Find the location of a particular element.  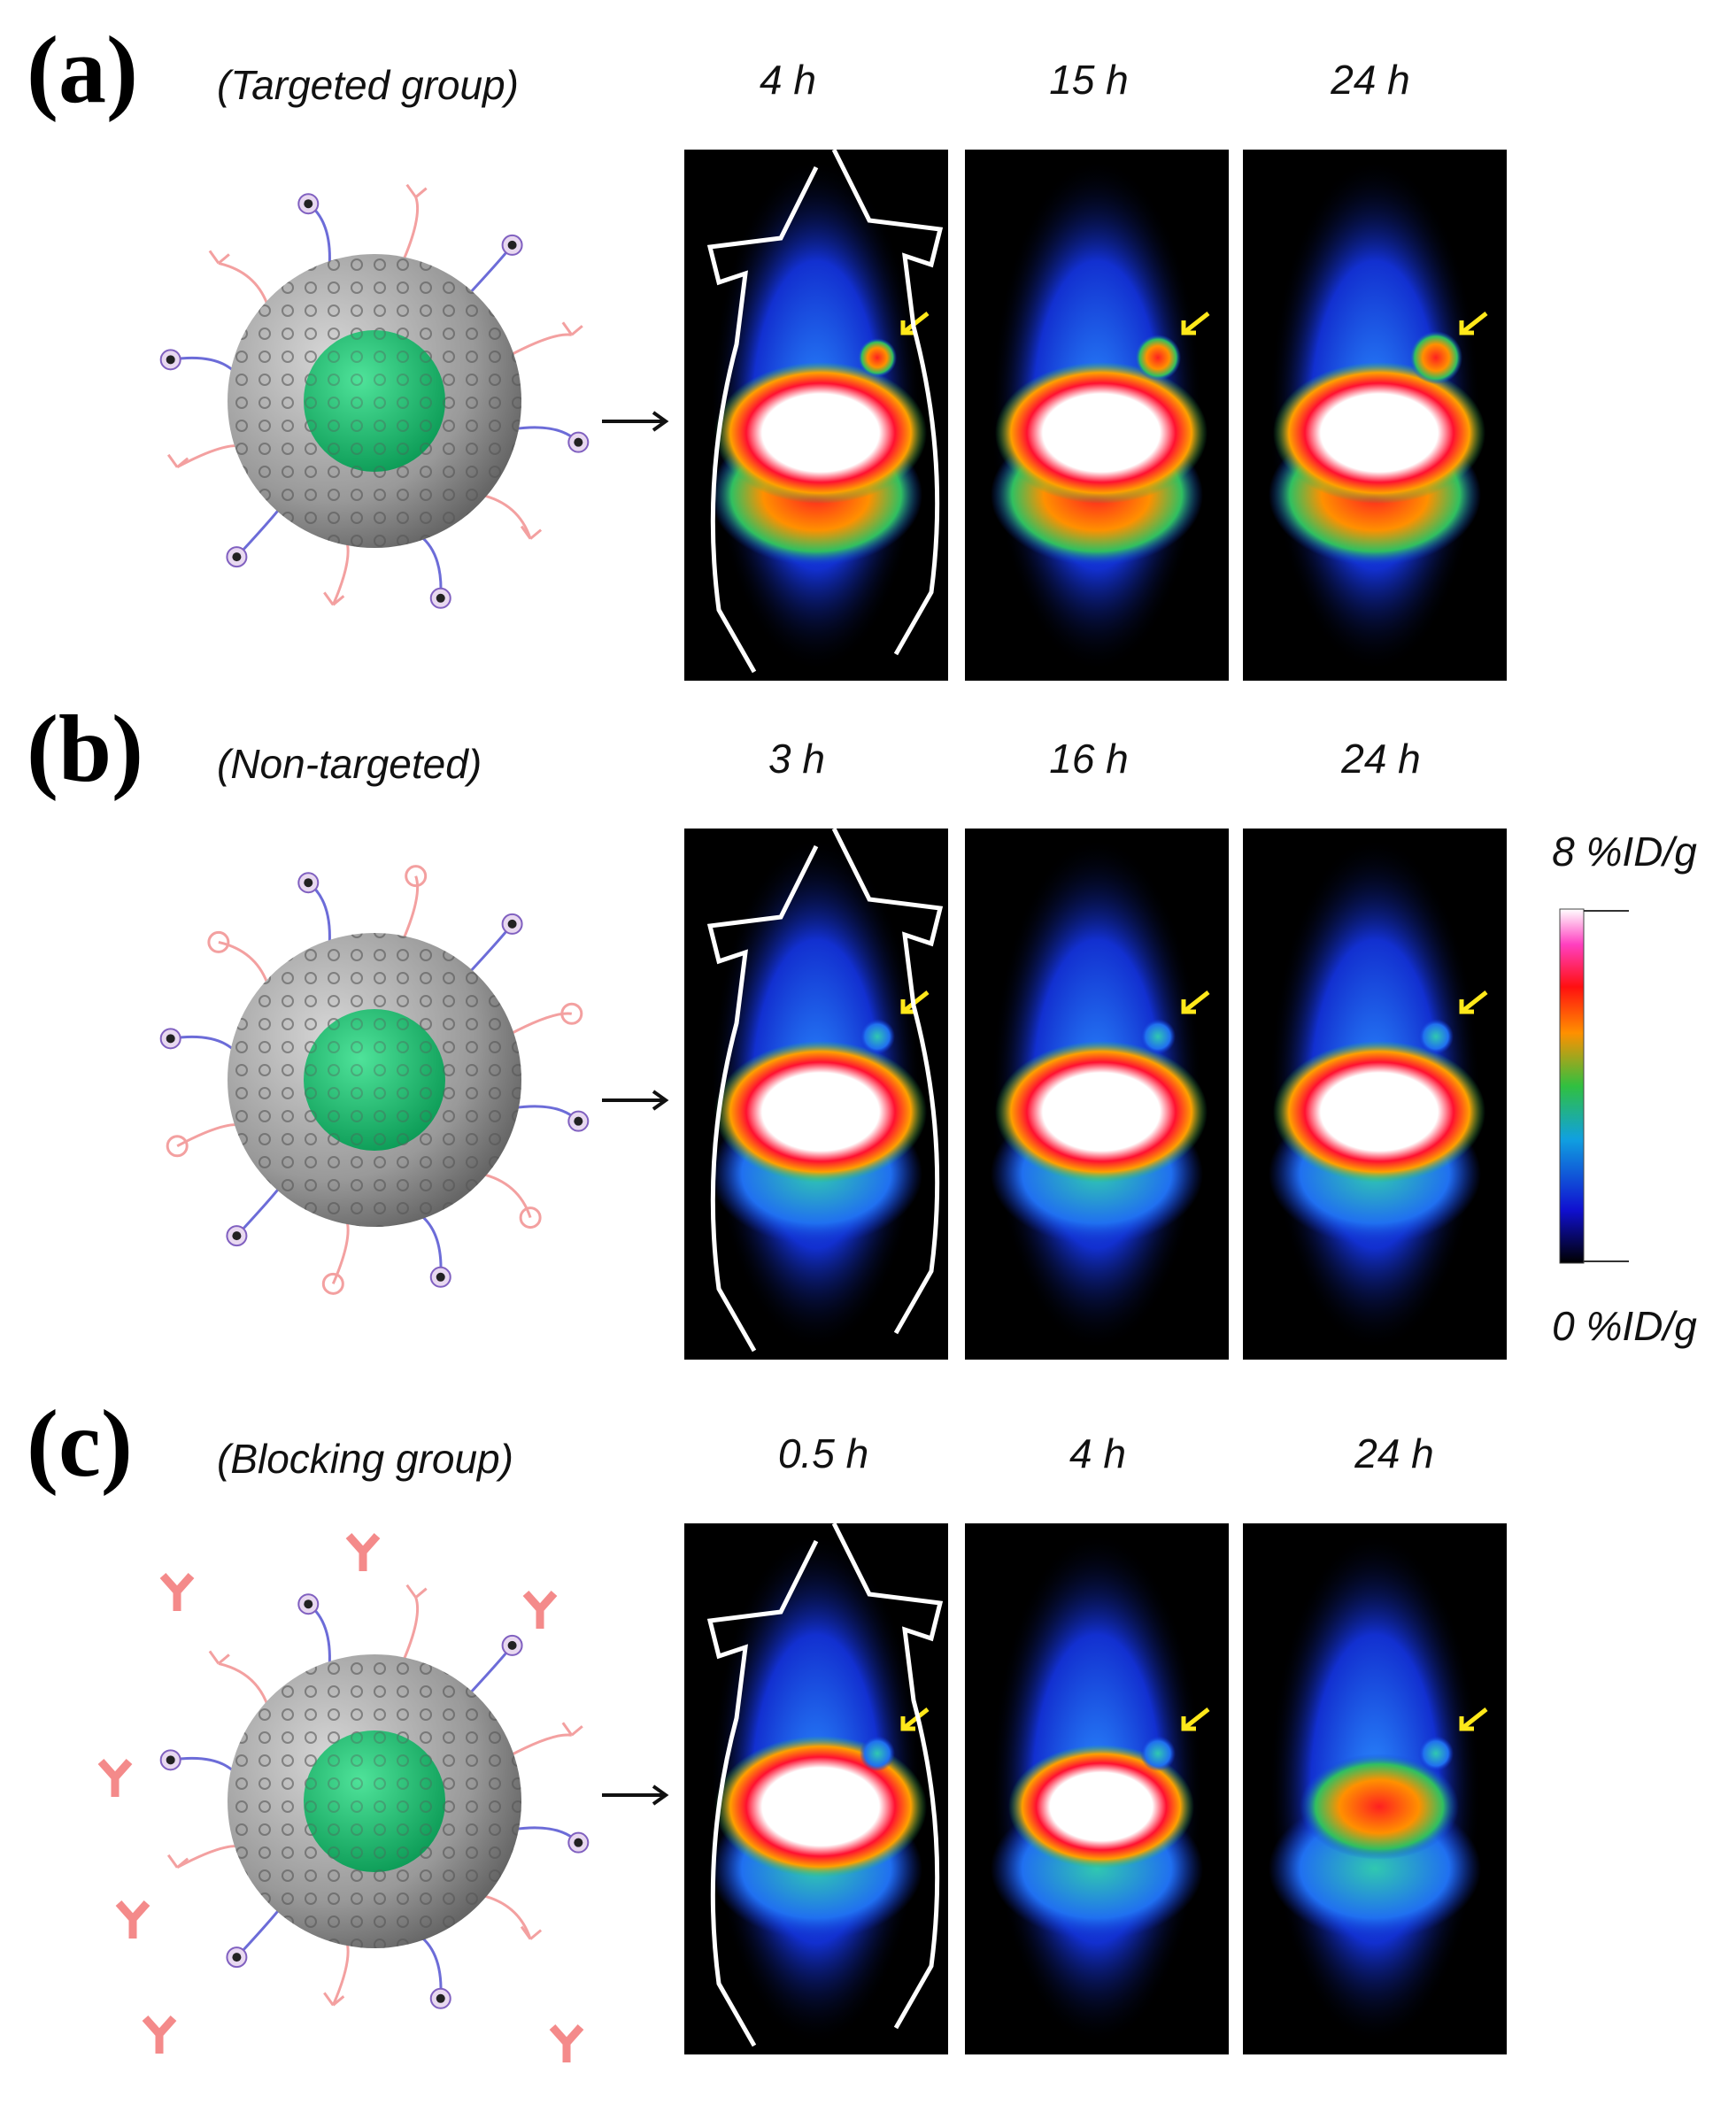

time-label: 16 h is located at coordinates (1089, 759).